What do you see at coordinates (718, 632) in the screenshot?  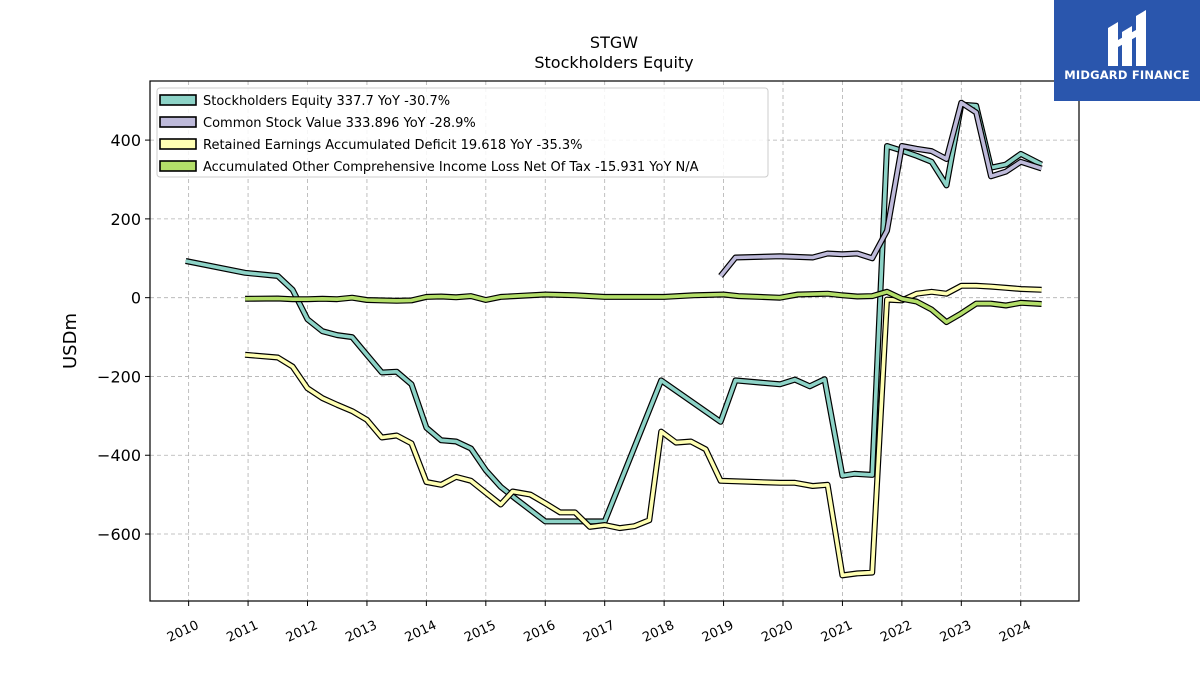 I see `x-tick-label: 2019` at bounding box center [718, 632].